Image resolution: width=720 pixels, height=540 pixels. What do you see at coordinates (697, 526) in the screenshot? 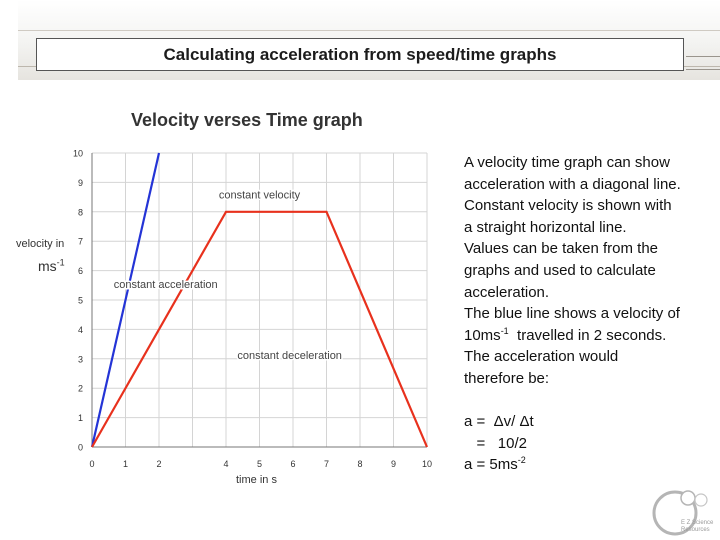
I see `logo-text: E Z Science Resources` at bounding box center [697, 526].